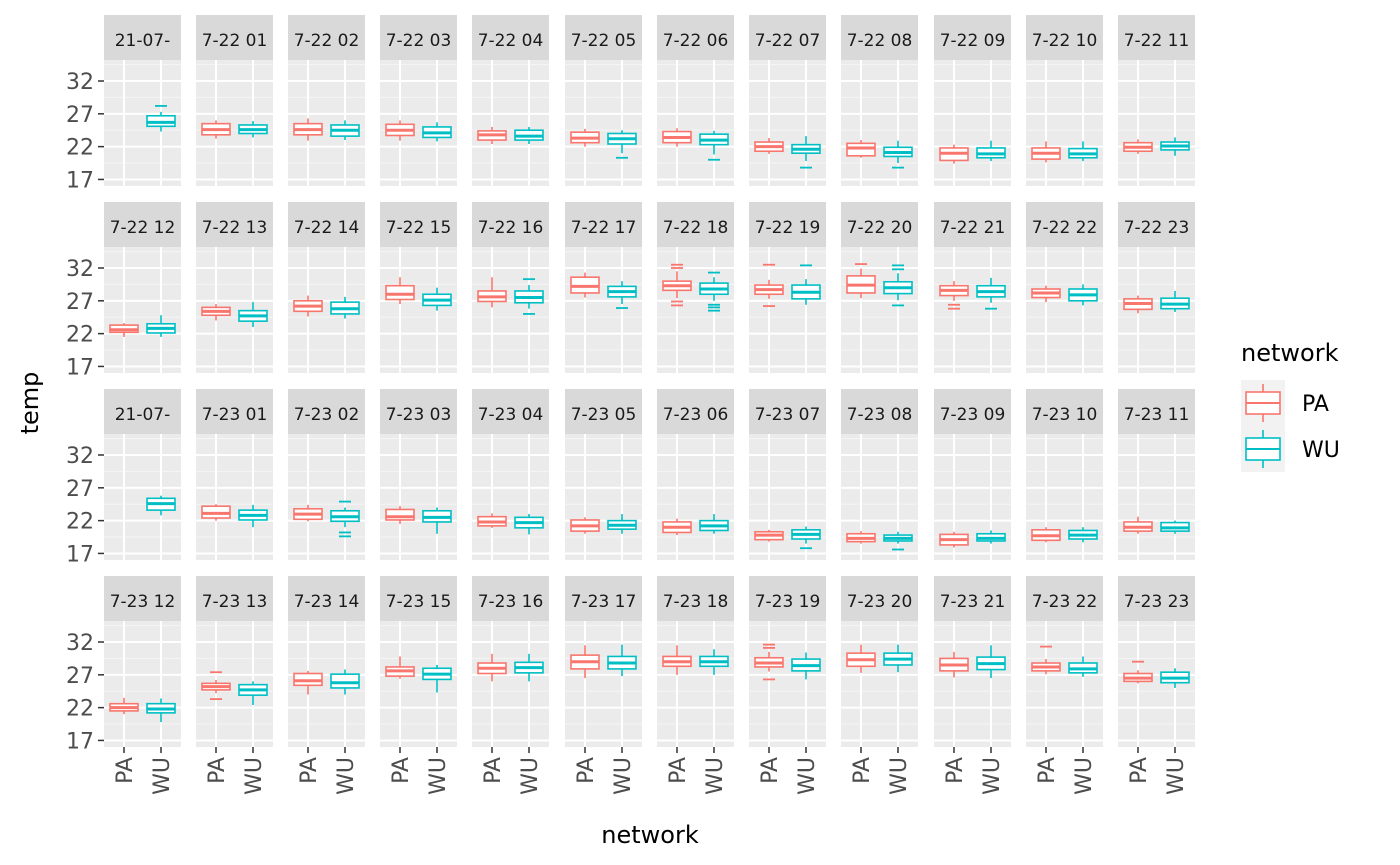  Describe the element at coordinates (327, 41) in the screenshot. I see `facet-strip-label: 7-22 02` at that location.